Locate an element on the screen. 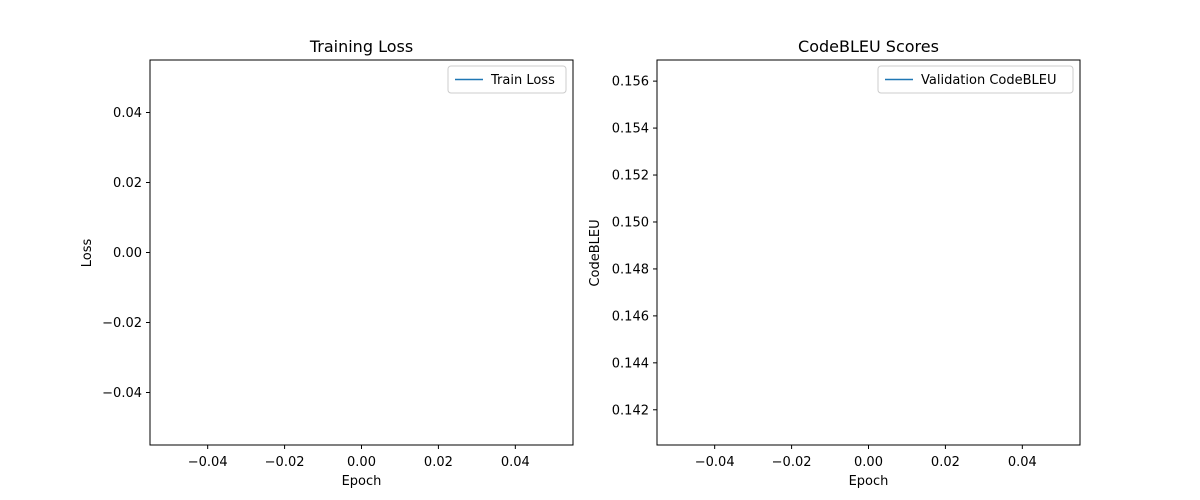 The image size is (1200, 500). y-tick-label: 0.148 is located at coordinates (630, 269).